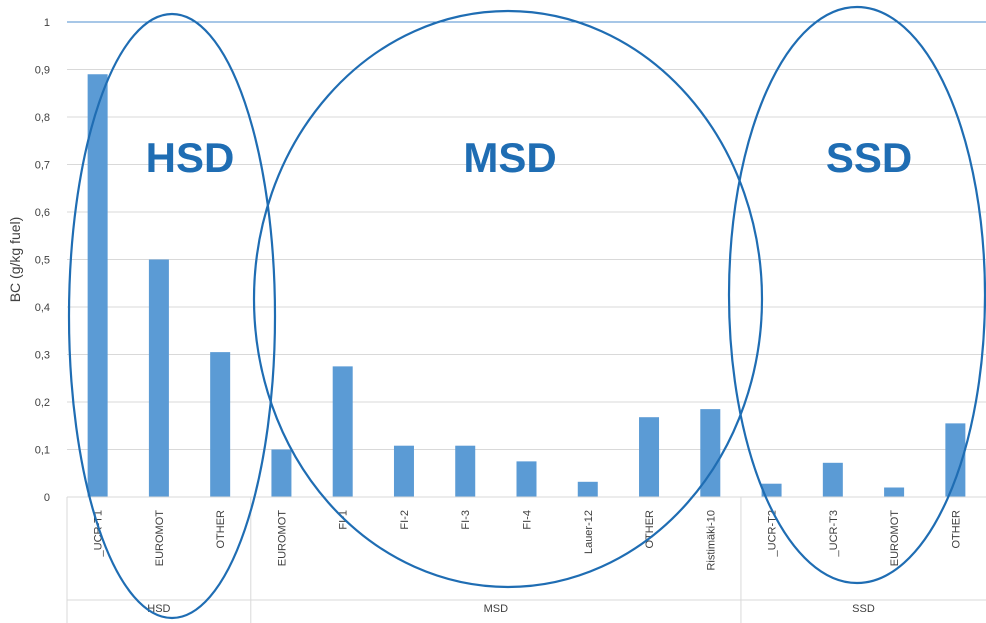  I want to click on group-annotations: HSD MSD SSD, so click(529, 157).